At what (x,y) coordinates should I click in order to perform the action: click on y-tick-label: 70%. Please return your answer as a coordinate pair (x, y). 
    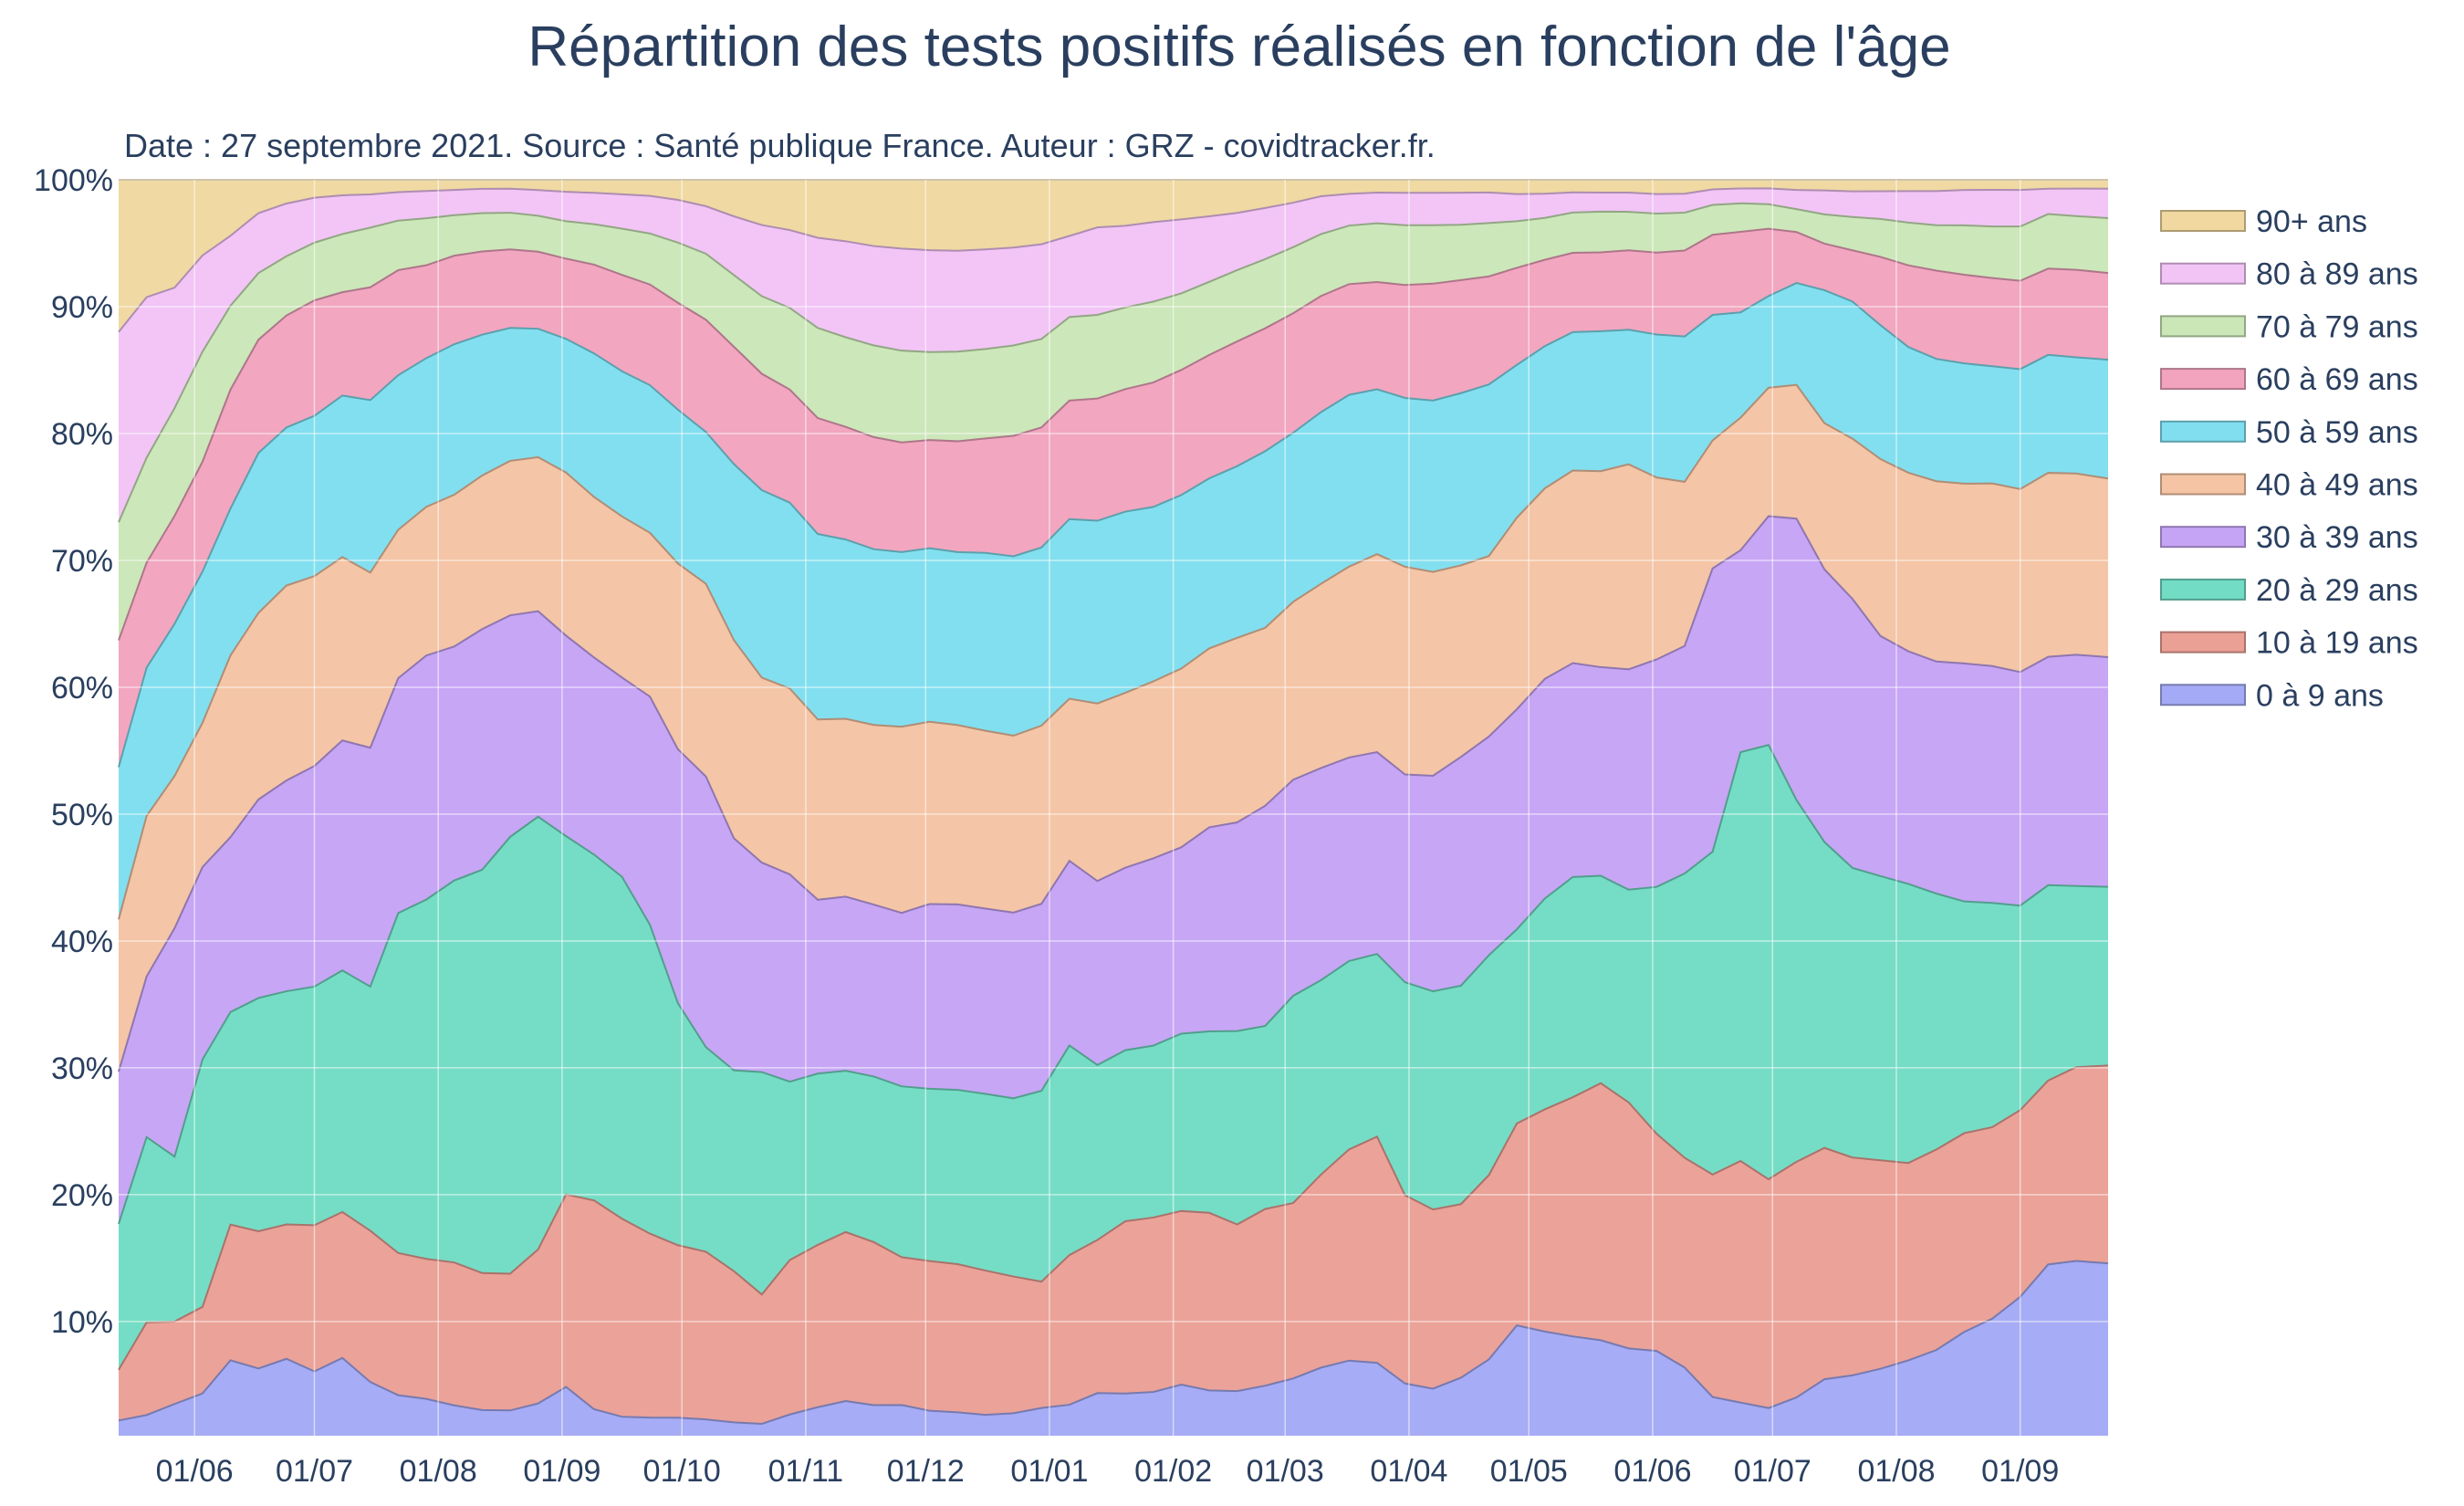
    Looking at the image, I should click on (82, 561).